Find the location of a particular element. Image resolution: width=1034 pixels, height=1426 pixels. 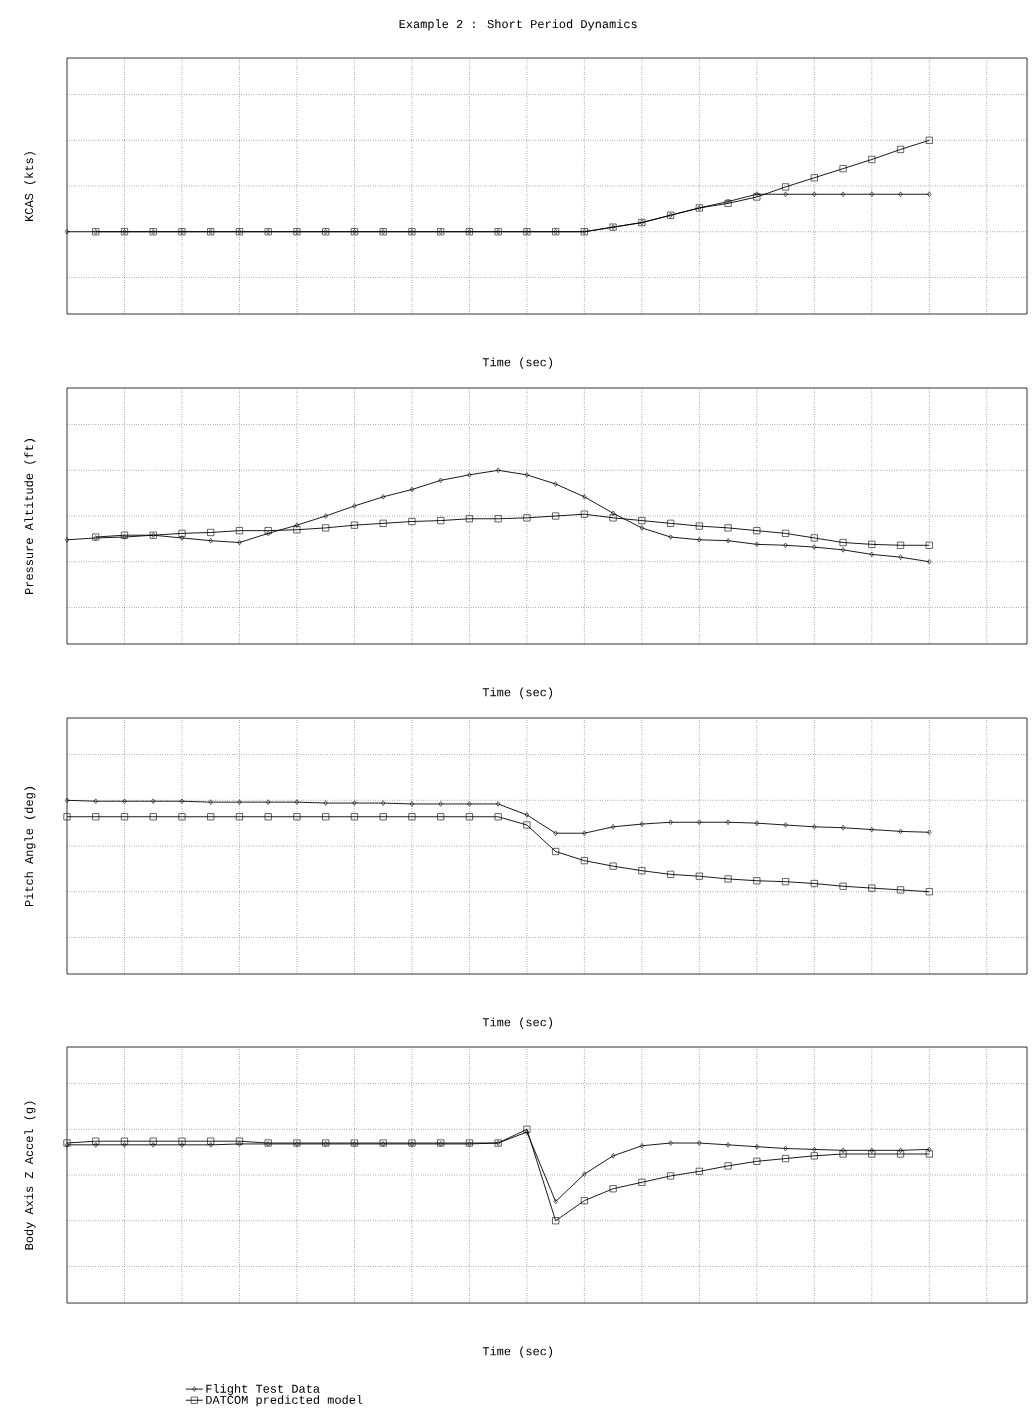

y-axis-title: Body Axis Z Accel (g) is located at coordinates (30, 1175).